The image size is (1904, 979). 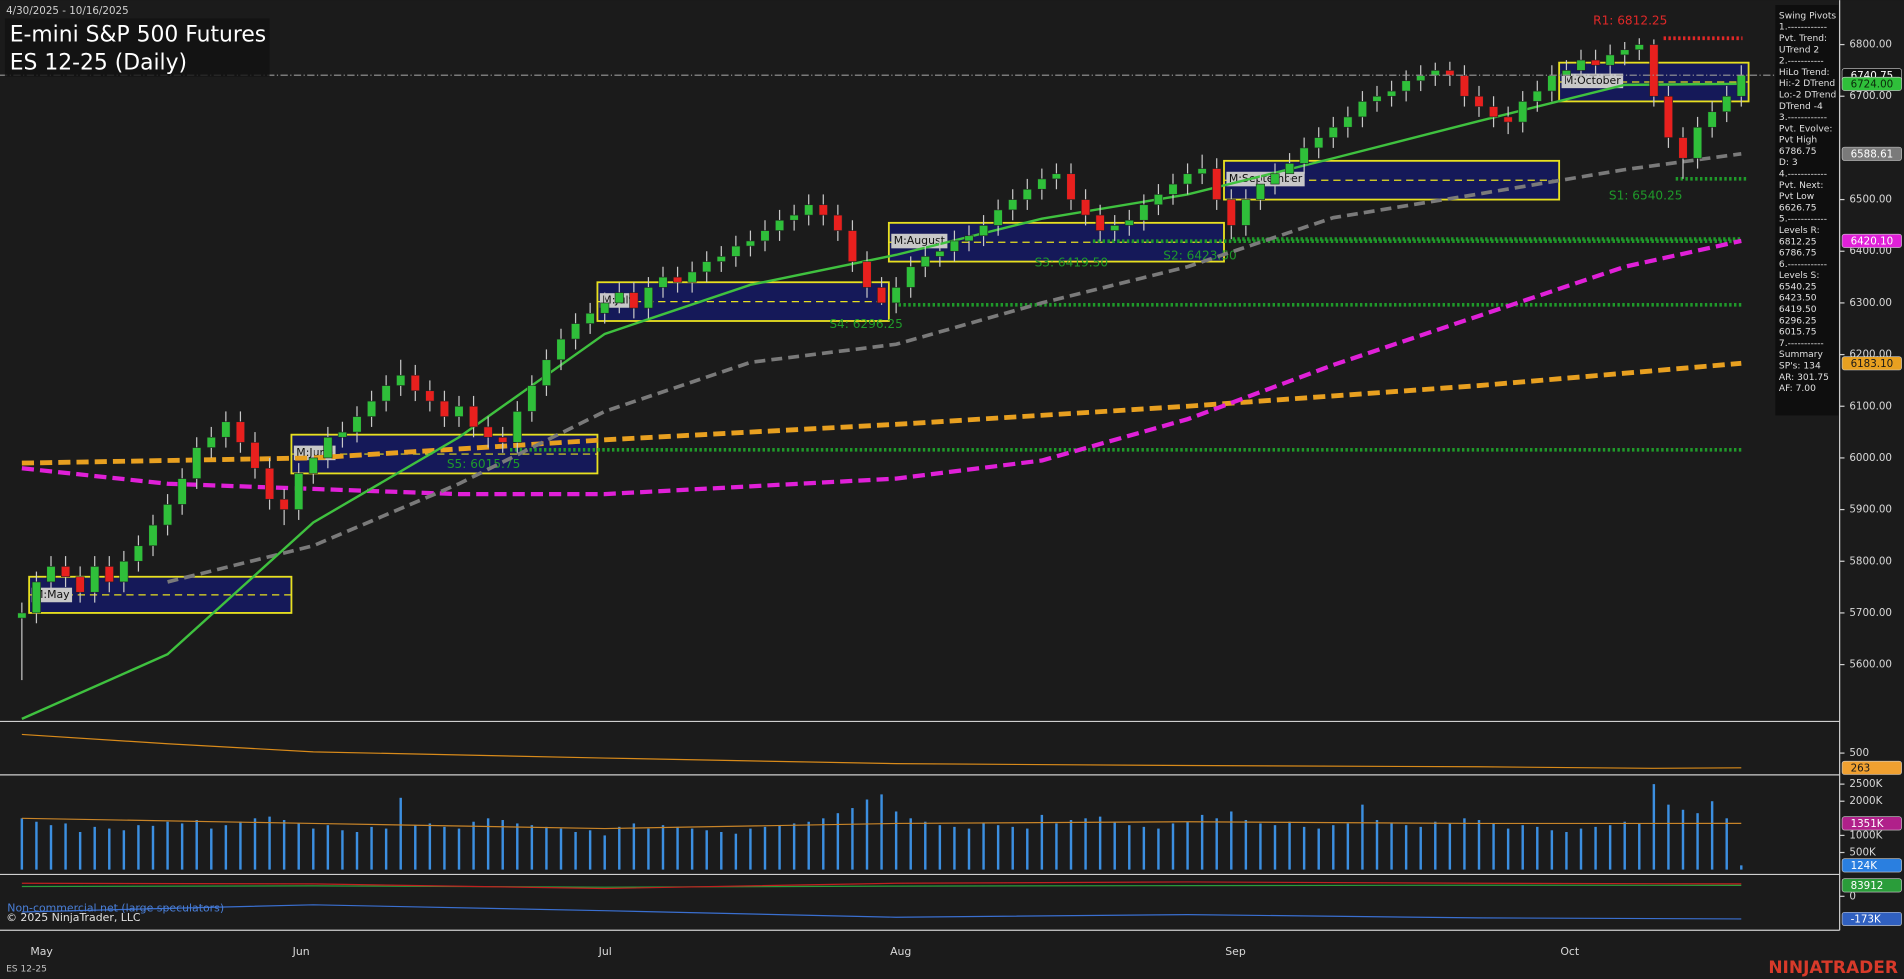 What do you see at coordinates (1798, 299) in the screenshot?
I see `info-line: 6423.50` at bounding box center [1798, 299].